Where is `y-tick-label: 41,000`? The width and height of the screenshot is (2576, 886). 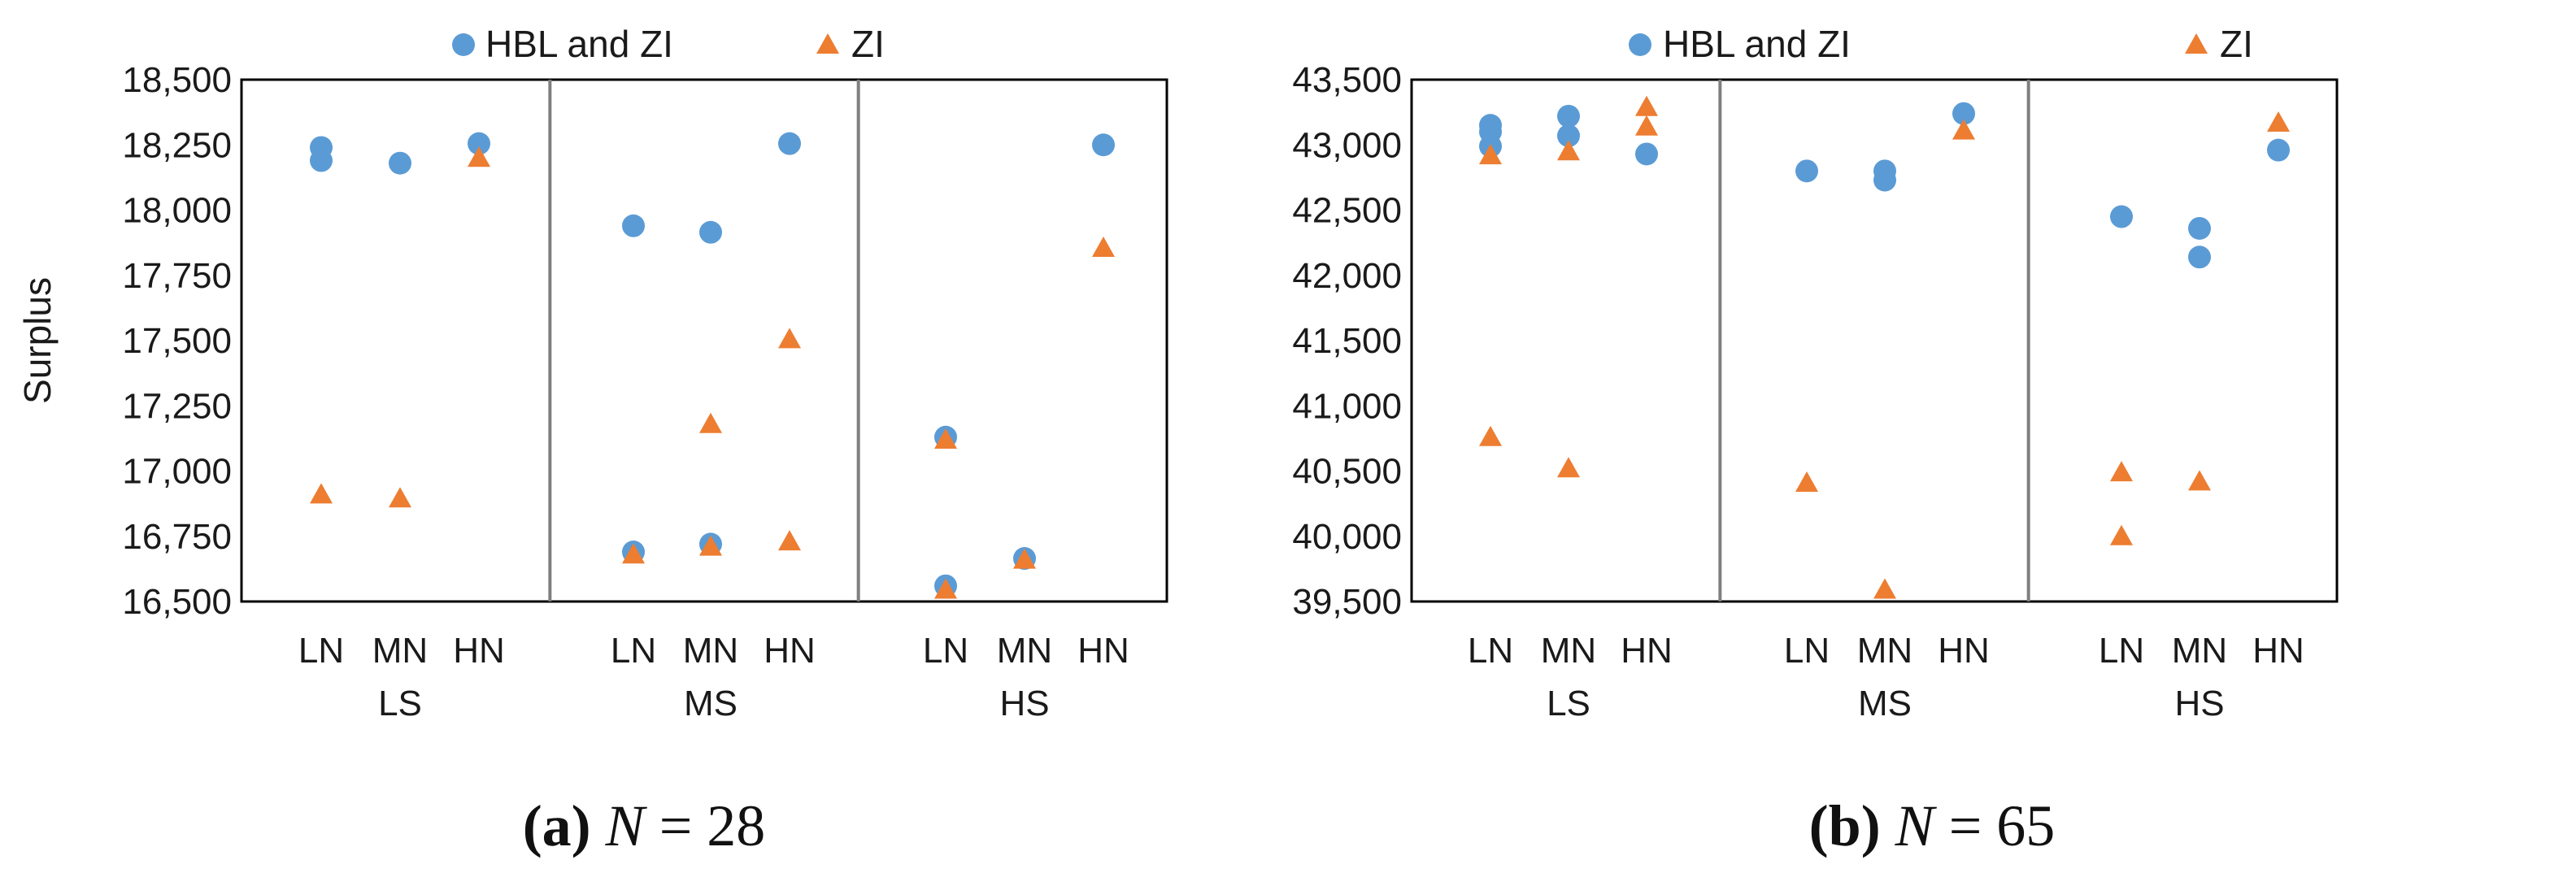
y-tick-label: 41,000 is located at coordinates (1347, 406).